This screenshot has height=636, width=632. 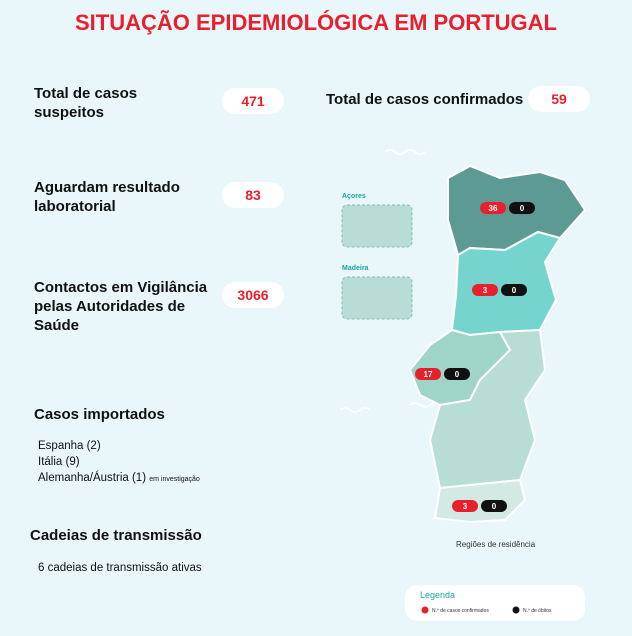 I want to click on region-algarve, so click(x=480, y=501).